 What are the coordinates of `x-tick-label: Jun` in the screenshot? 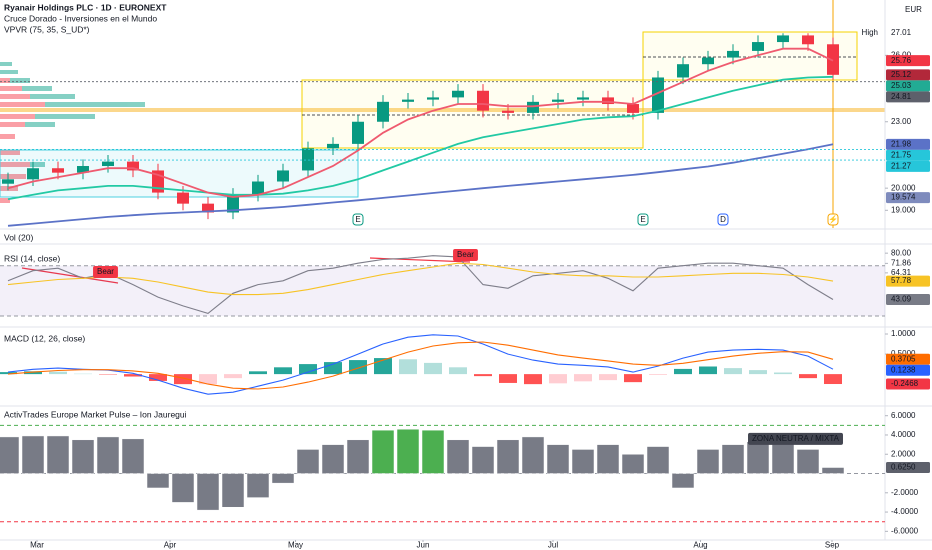 It's located at (423, 545).